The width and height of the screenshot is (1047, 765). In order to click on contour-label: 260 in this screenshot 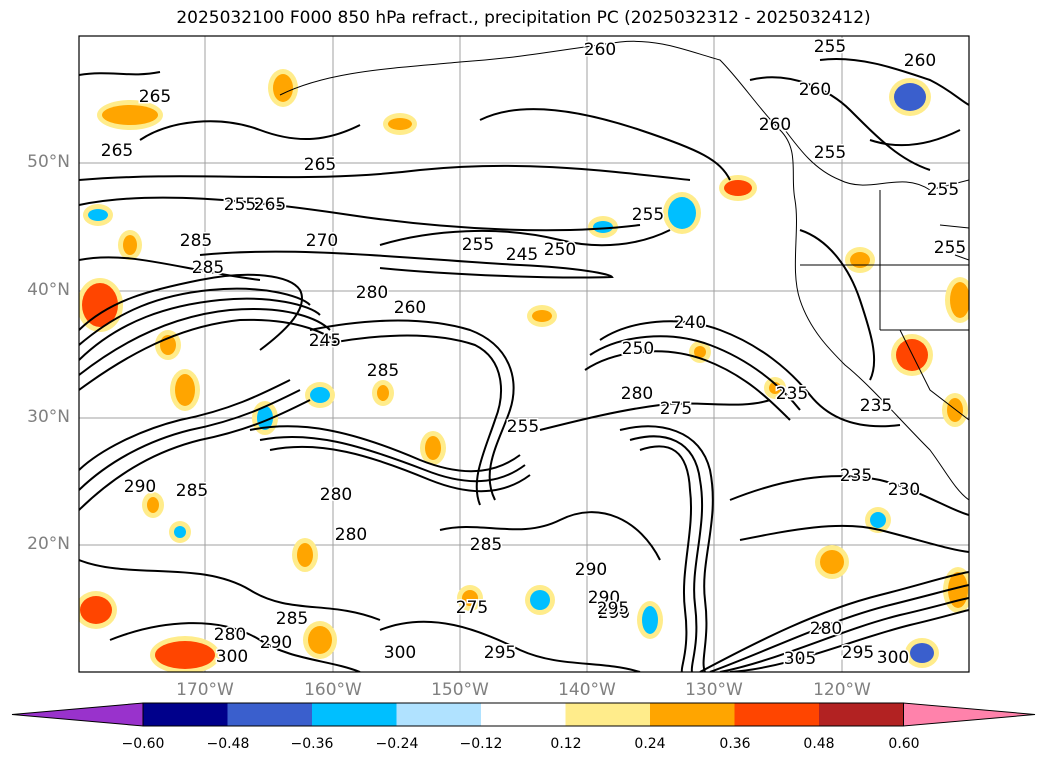, I will do `click(920, 61)`.